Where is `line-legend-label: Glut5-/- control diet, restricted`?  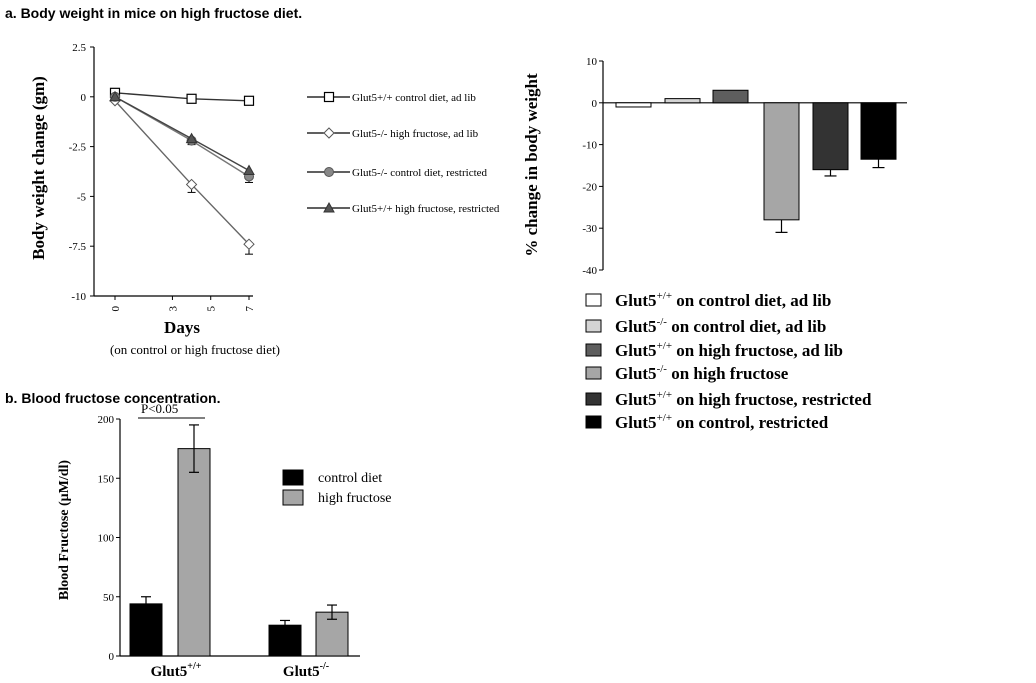
line-legend-label: Glut5-/- control diet, restricted is located at coordinates (420, 173).